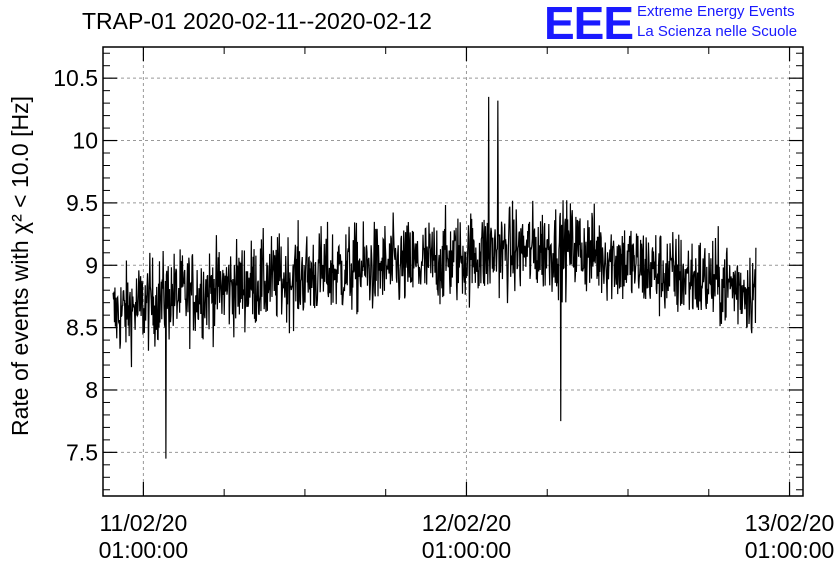 The image size is (836, 572). I want to click on x-tick-date-label: 13/02/20, so click(790, 523).